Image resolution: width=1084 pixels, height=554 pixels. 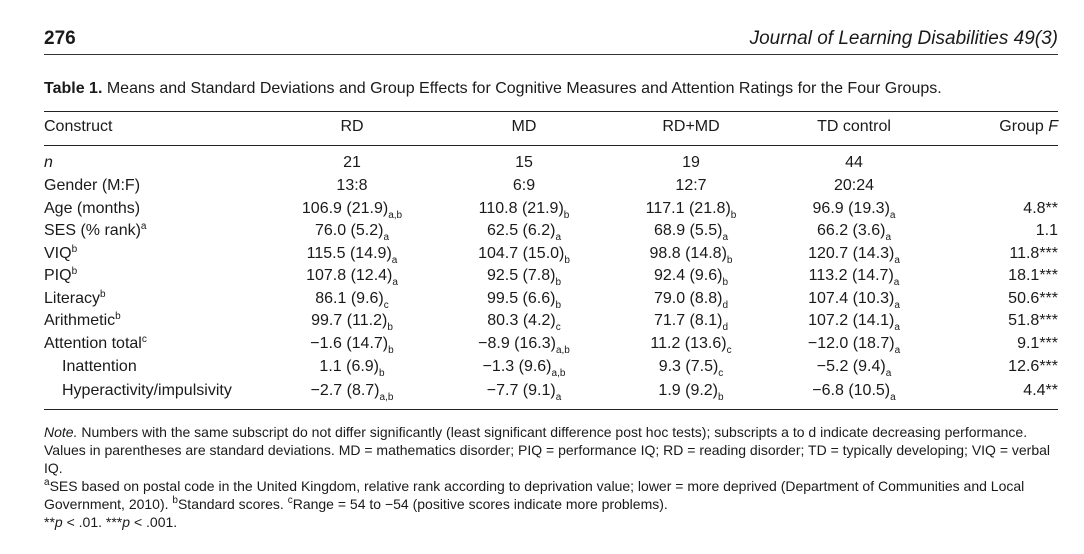 I want to click on cell-group-f: 4.4**, so click(x=1008, y=391).